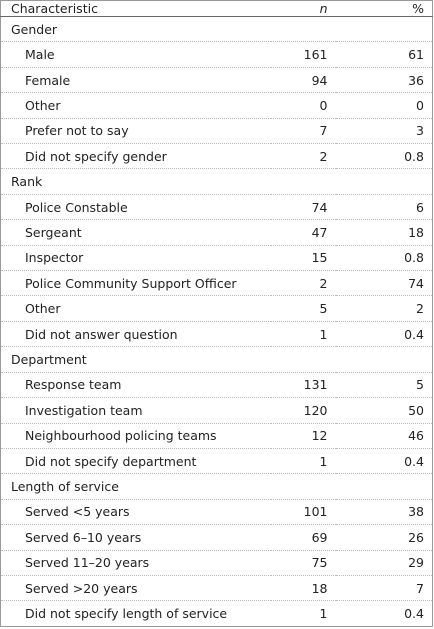 Image resolution: width=434 pixels, height=629 pixels. Describe the element at coordinates (384, 232) in the screenshot. I see `percent-cell: 18` at that location.